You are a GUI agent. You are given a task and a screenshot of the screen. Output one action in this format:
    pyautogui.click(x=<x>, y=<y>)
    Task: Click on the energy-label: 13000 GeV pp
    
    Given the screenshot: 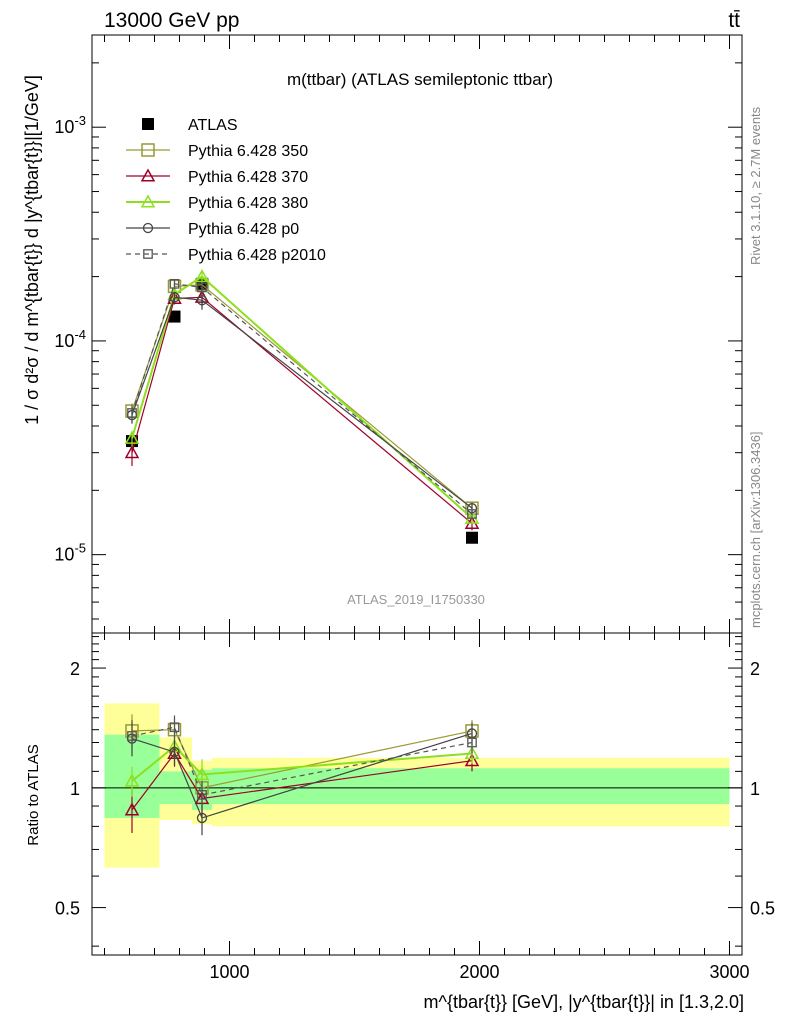 What is the action you would take?
    pyautogui.click(x=171, y=20)
    